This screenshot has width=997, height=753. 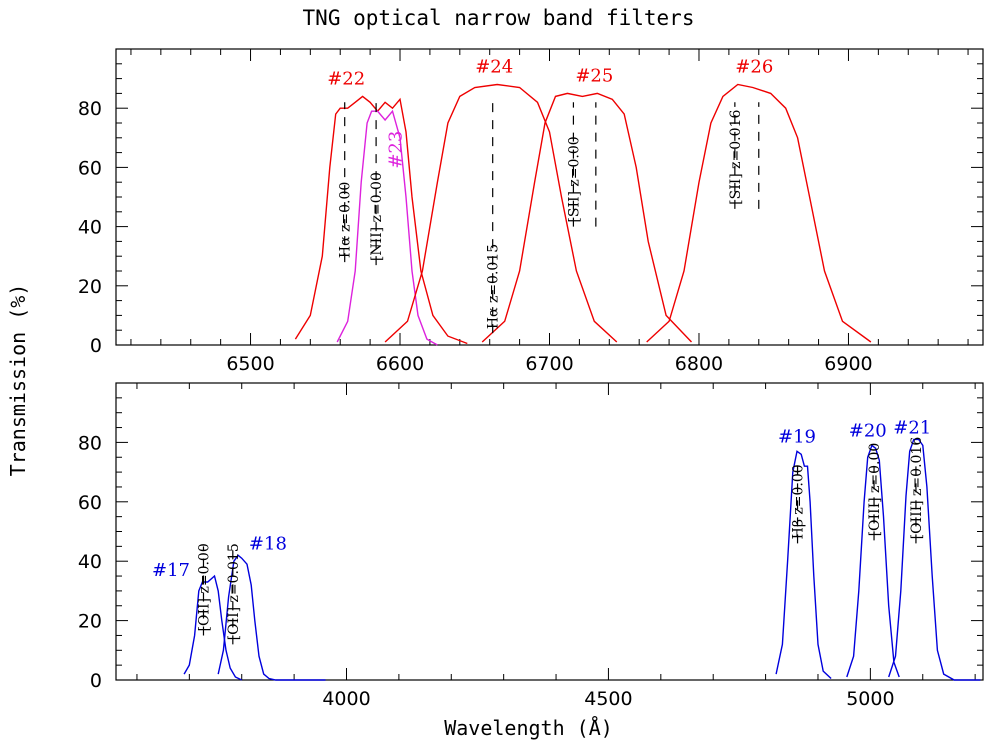 I want to click on filter-label: #25, so click(x=594, y=76).